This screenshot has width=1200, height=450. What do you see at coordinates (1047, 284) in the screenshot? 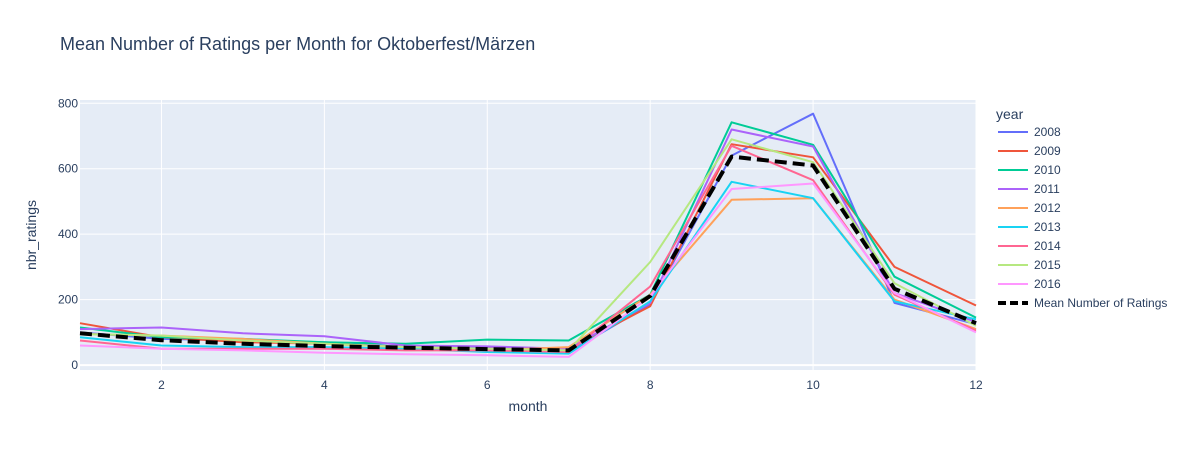
I see `legend-item-label: 2016` at bounding box center [1047, 284].